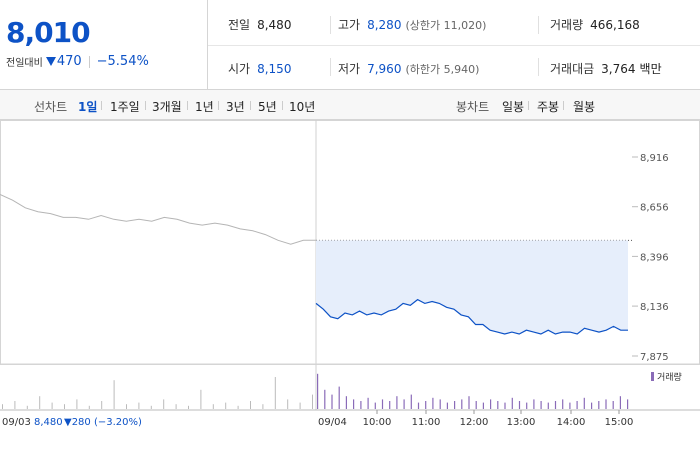 Image resolution: width=700 pixels, height=454 pixels. What do you see at coordinates (125, 107) in the screenshot?
I see `tab-1week: 1주일` at bounding box center [125, 107].